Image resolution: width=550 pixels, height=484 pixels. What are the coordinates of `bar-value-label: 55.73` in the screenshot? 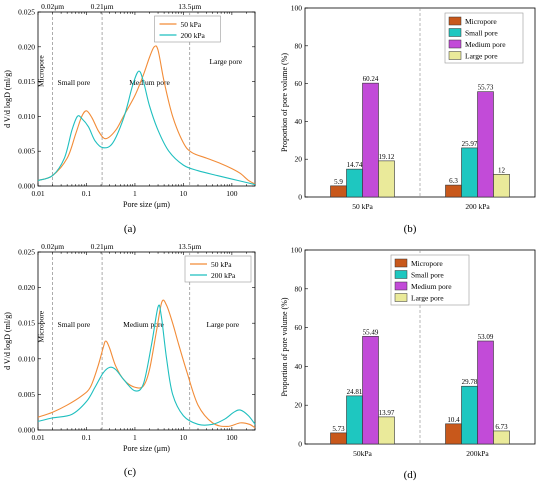 It's located at (486, 88).